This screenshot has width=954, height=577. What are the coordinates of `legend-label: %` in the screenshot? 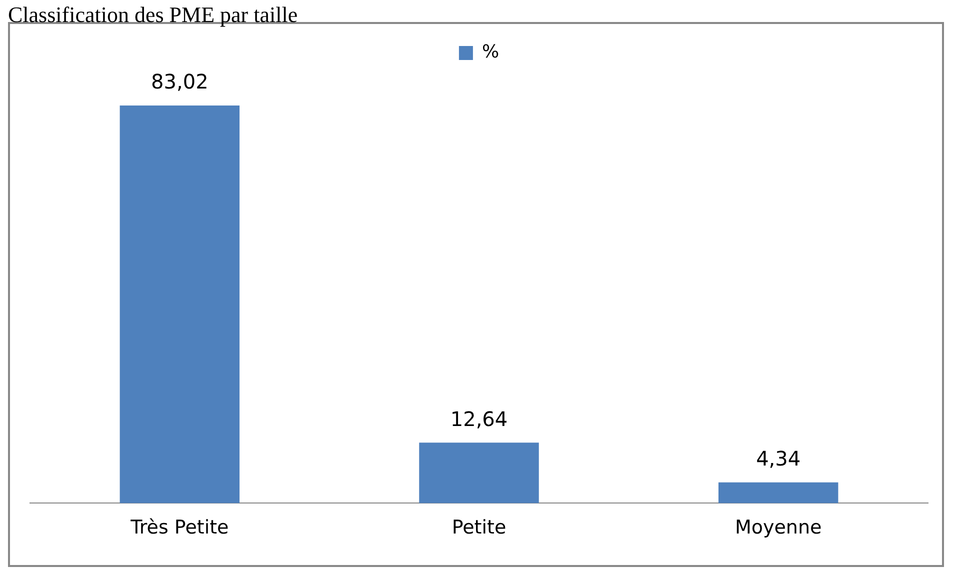 It's located at (491, 52).